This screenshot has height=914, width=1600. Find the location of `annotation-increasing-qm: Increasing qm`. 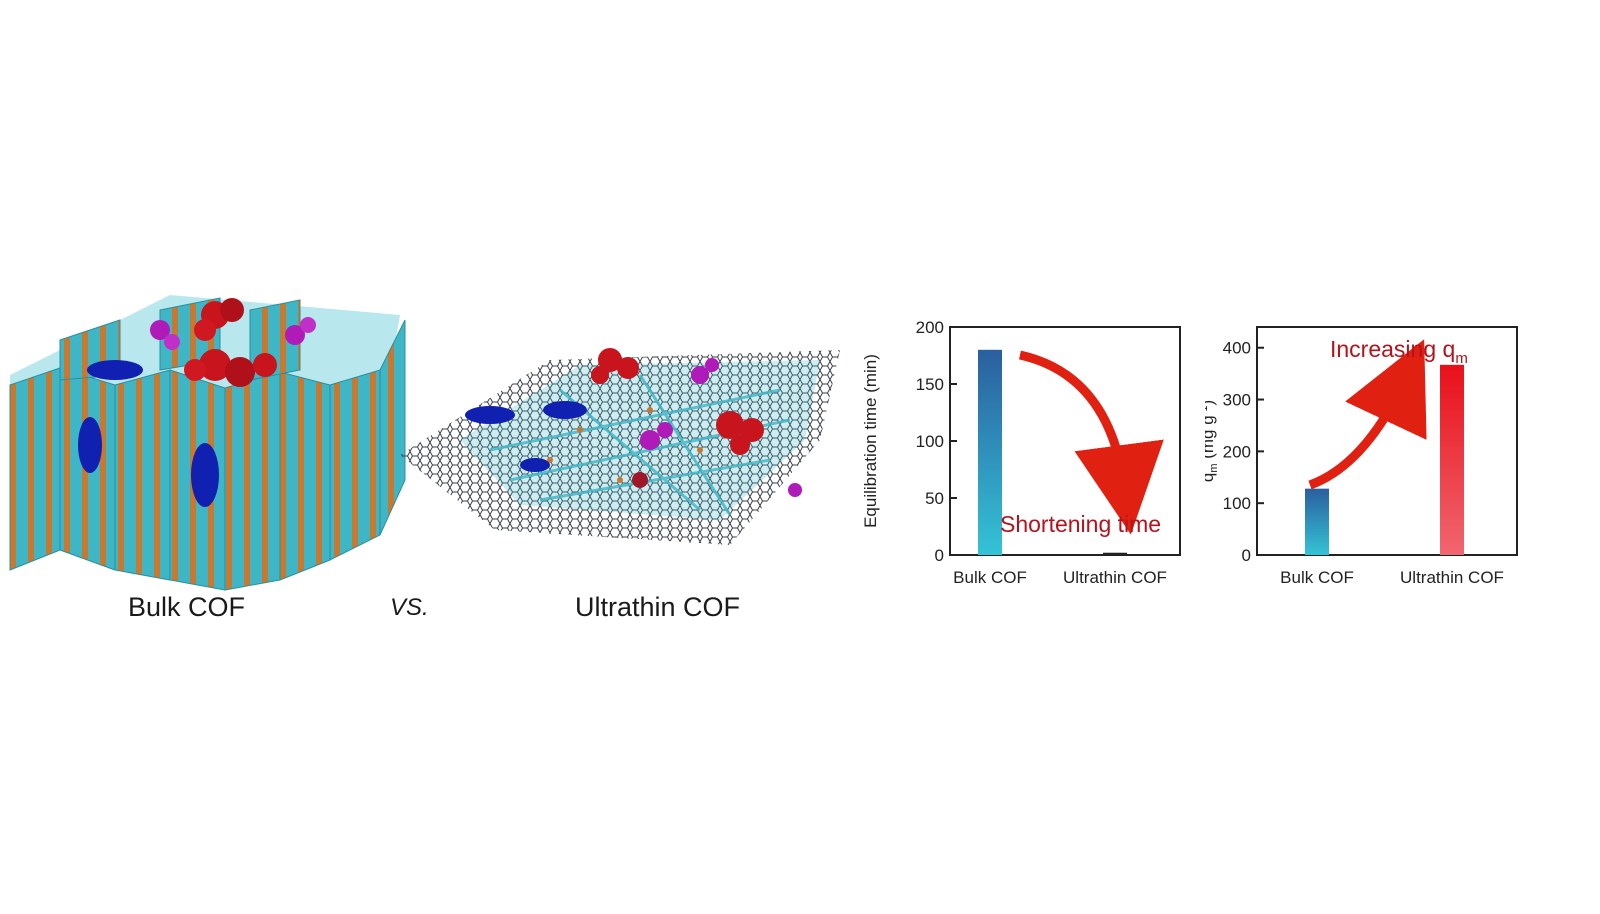

annotation-increasing-qm: Increasing qm is located at coordinates (1399, 351).